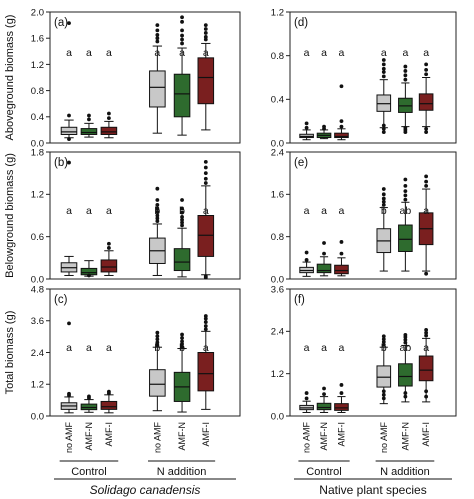 The image size is (474, 499). I want to click on panel-label-b: (b), so click(61, 163).